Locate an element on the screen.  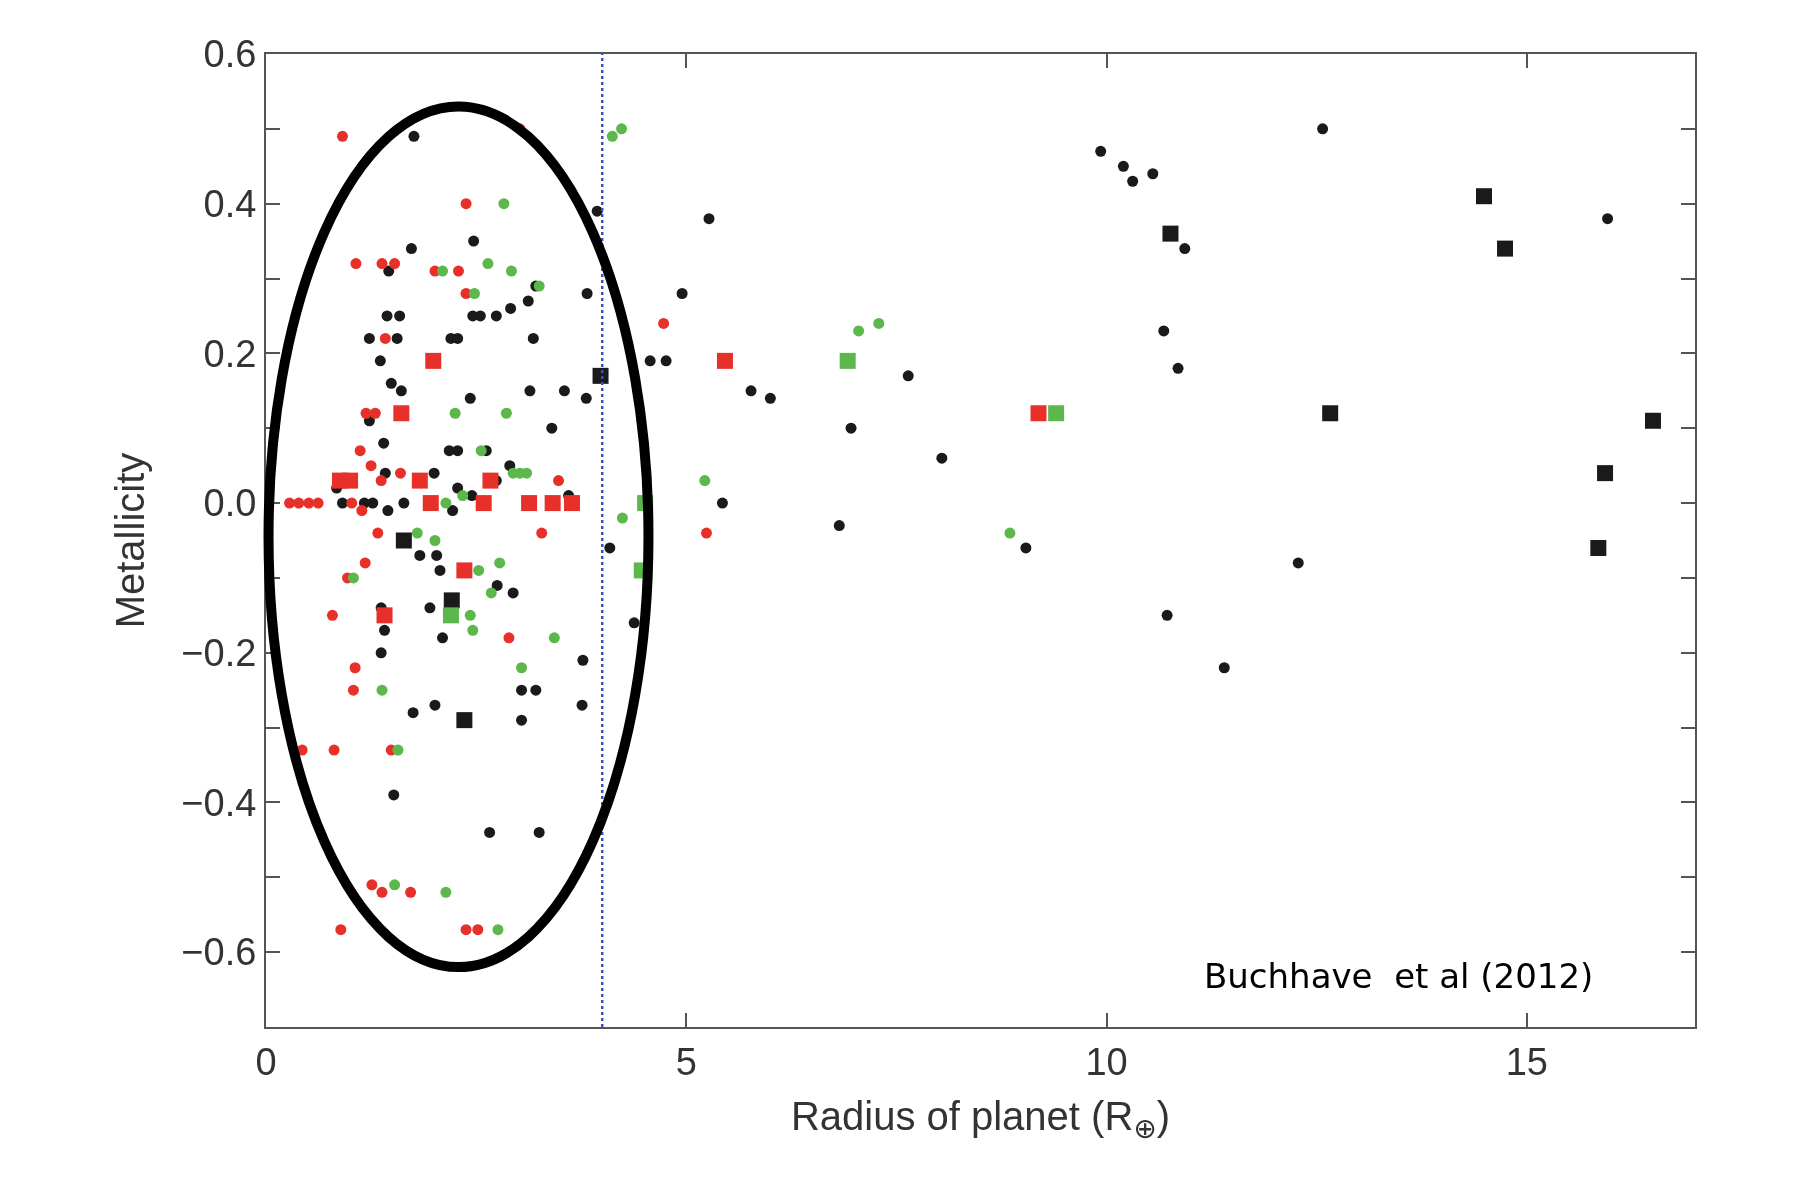
annotation: Buchhave et al (2012) is located at coordinates (1399, 976).